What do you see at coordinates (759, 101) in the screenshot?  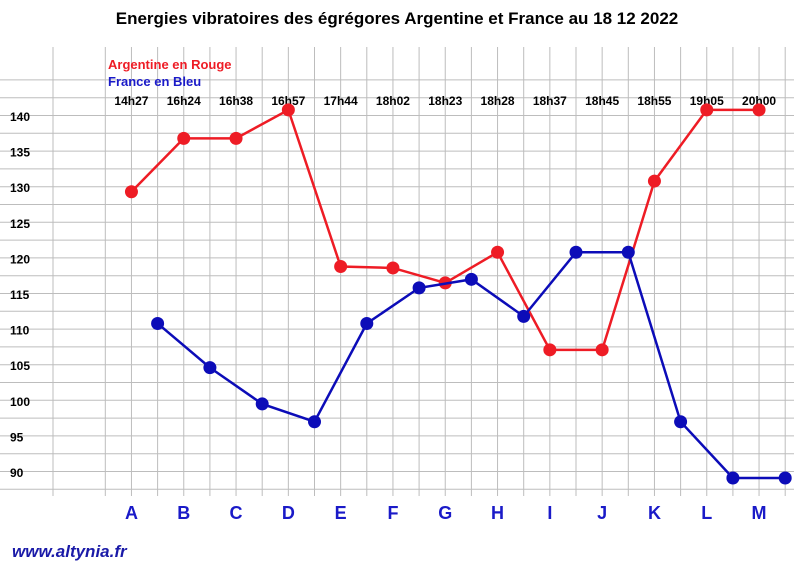 I see `time-label: 20h00` at bounding box center [759, 101].